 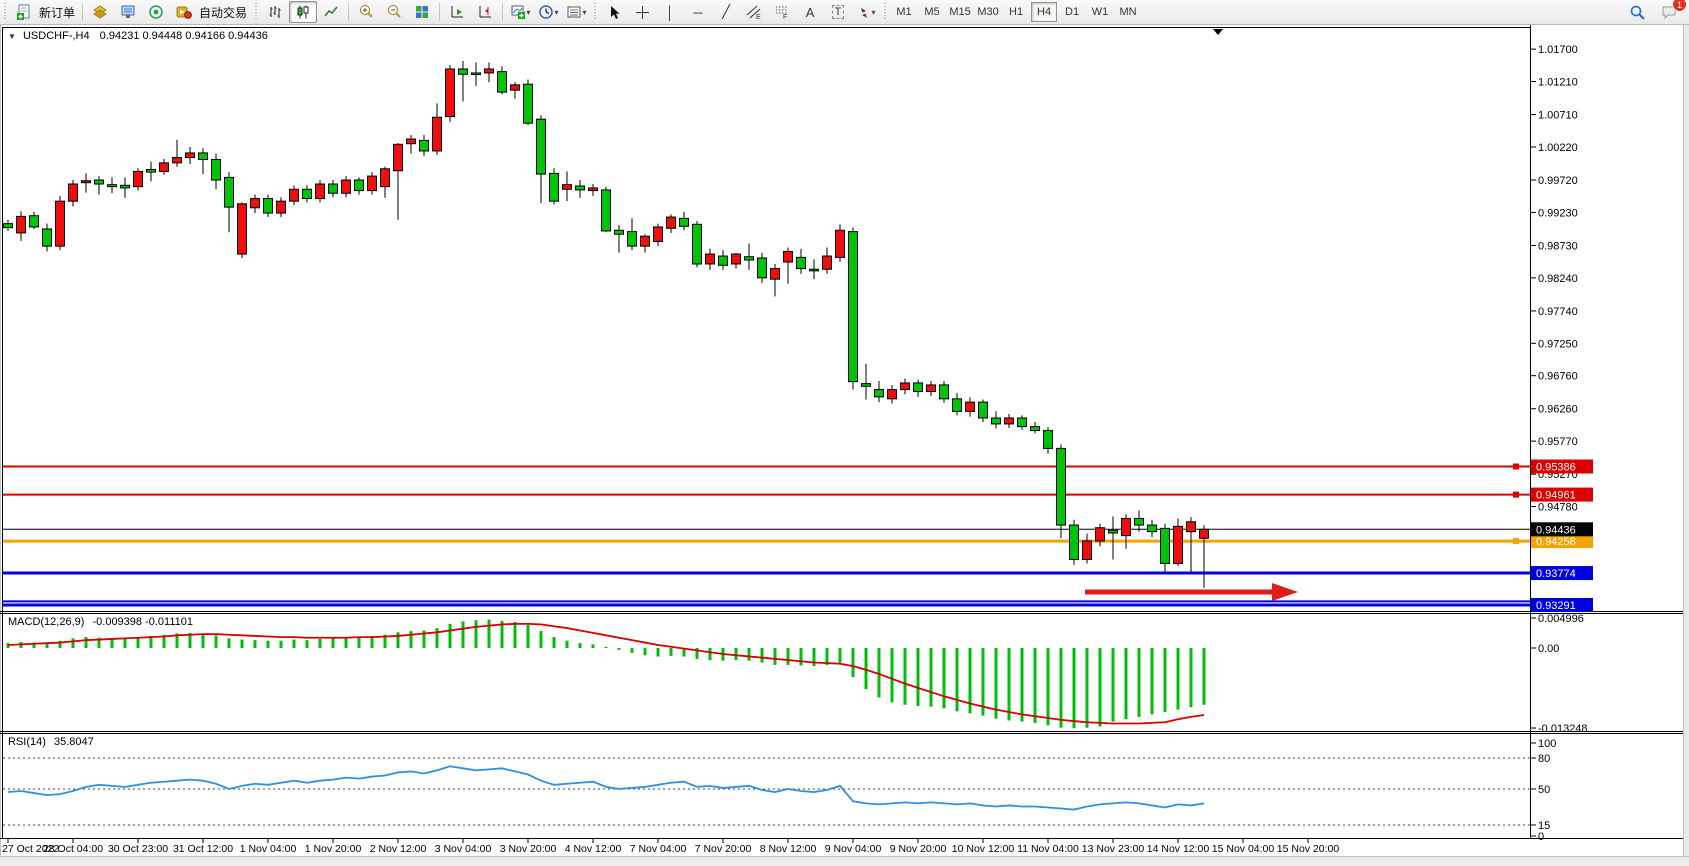 What do you see at coordinates (726, 12) in the screenshot?
I see `trendline-tool-button: ╱` at bounding box center [726, 12].